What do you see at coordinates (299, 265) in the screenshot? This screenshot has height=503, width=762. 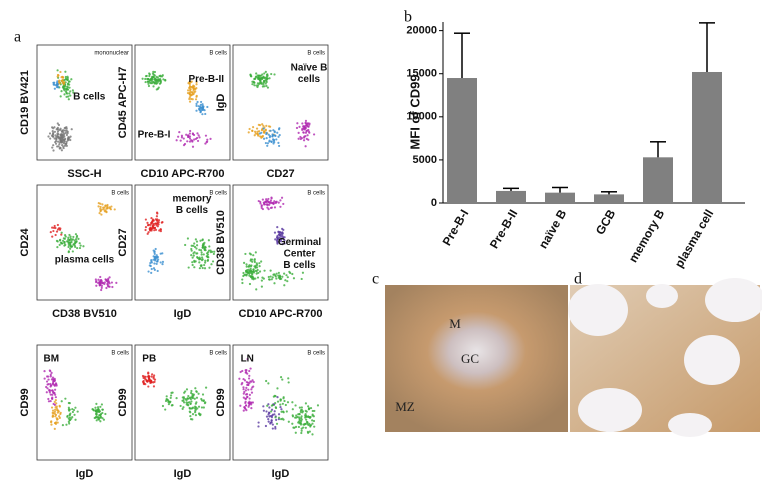 I see `gate-annotation: B cells` at bounding box center [299, 265].